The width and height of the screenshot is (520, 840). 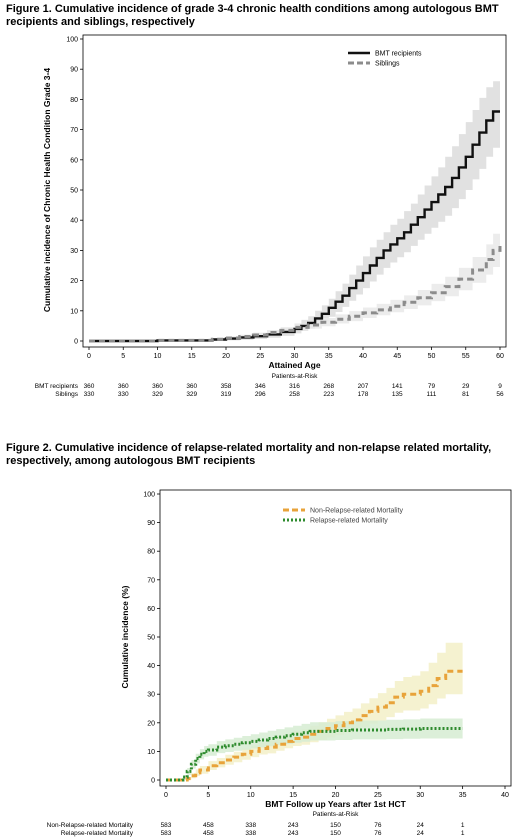 What do you see at coordinates (363, 356) in the screenshot?
I see `fig1-xtick-label: 40` at bounding box center [363, 356].